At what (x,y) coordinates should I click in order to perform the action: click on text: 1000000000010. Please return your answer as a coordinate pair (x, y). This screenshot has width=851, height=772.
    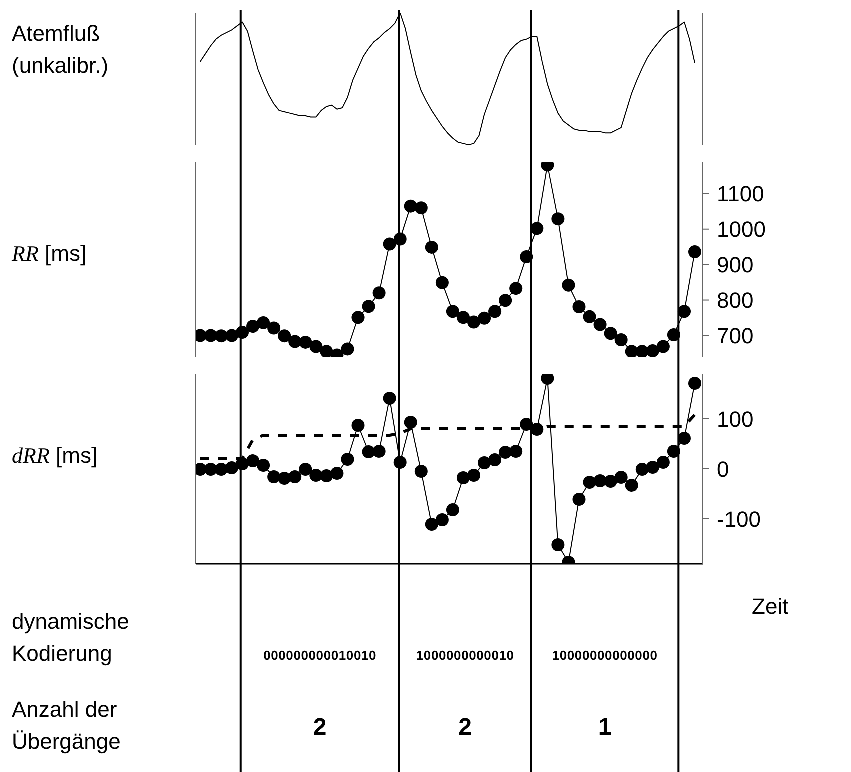
    Looking at the image, I should click on (465, 655).